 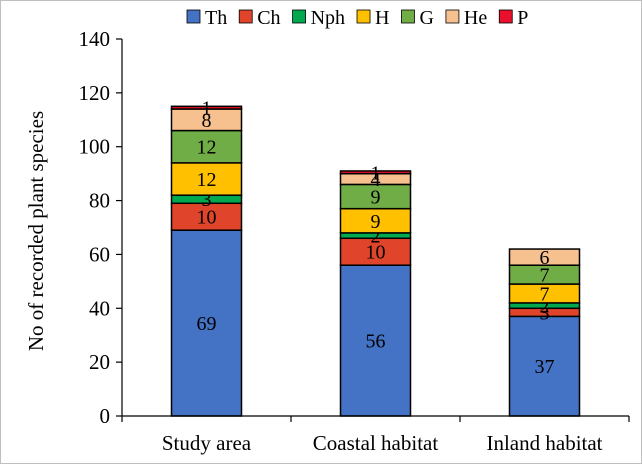 I want to click on y-tick-label: 0, so click(x=105, y=416).